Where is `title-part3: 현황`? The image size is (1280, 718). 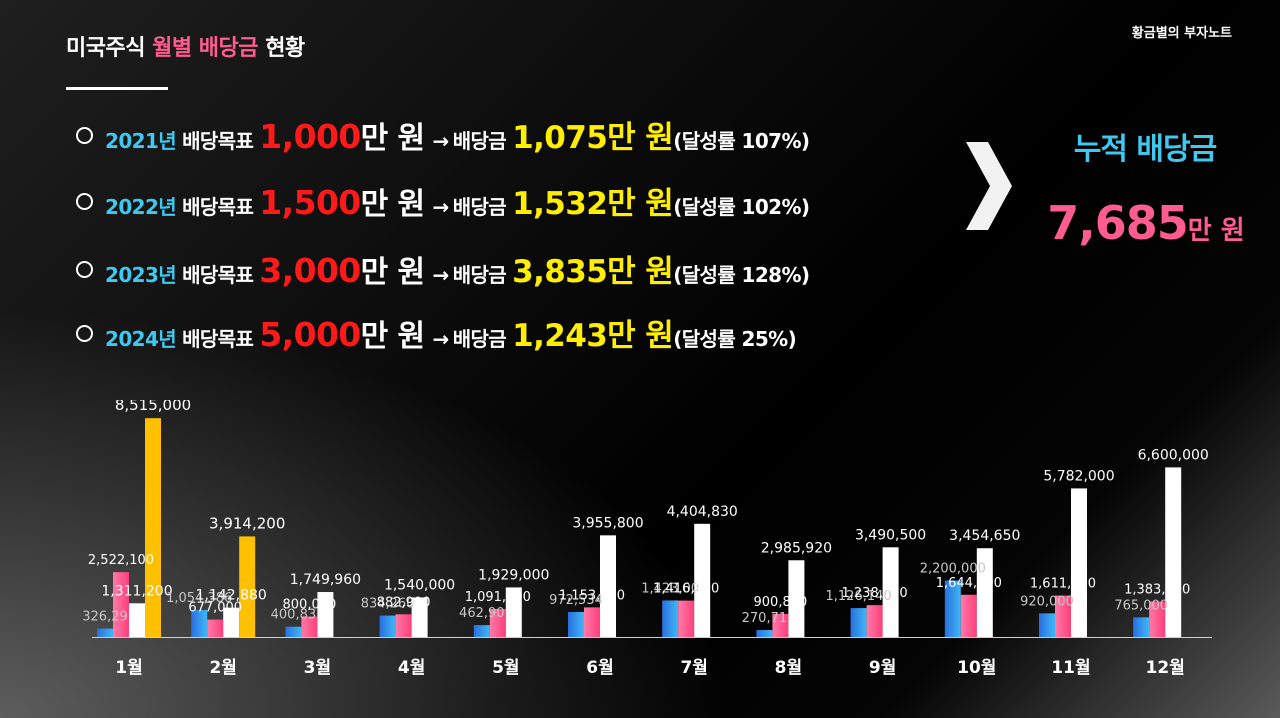
title-part3: 현황 is located at coordinates (285, 48).